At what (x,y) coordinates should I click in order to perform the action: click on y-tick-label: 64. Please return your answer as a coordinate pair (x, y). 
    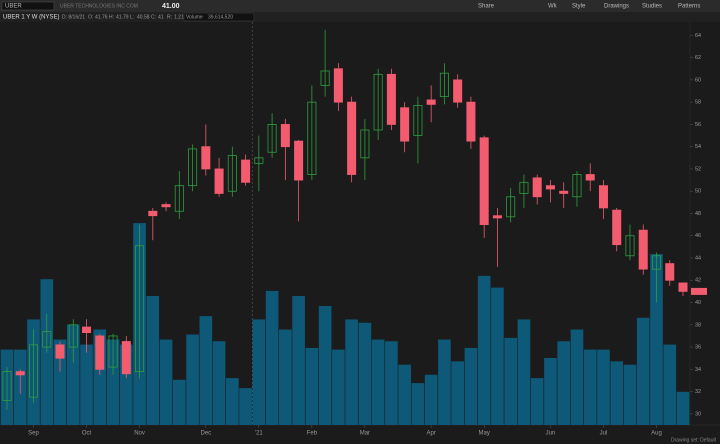
    Looking at the image, I should click on (698, 36).